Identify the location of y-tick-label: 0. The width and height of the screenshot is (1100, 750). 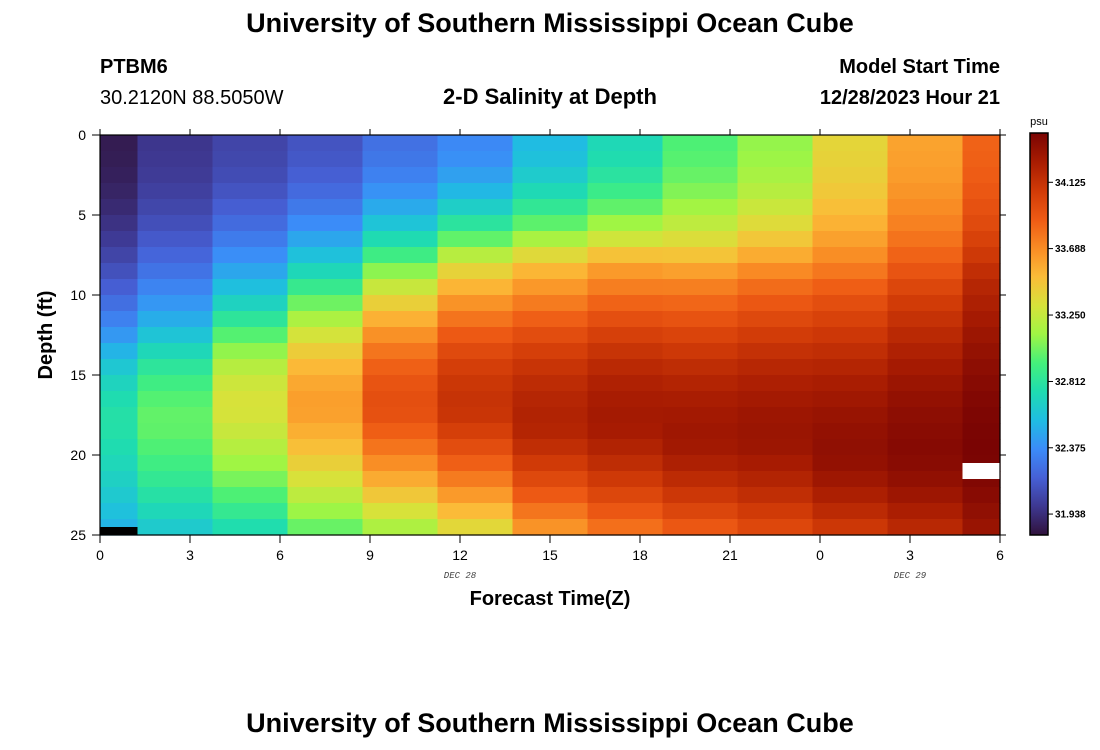
(82, 135).